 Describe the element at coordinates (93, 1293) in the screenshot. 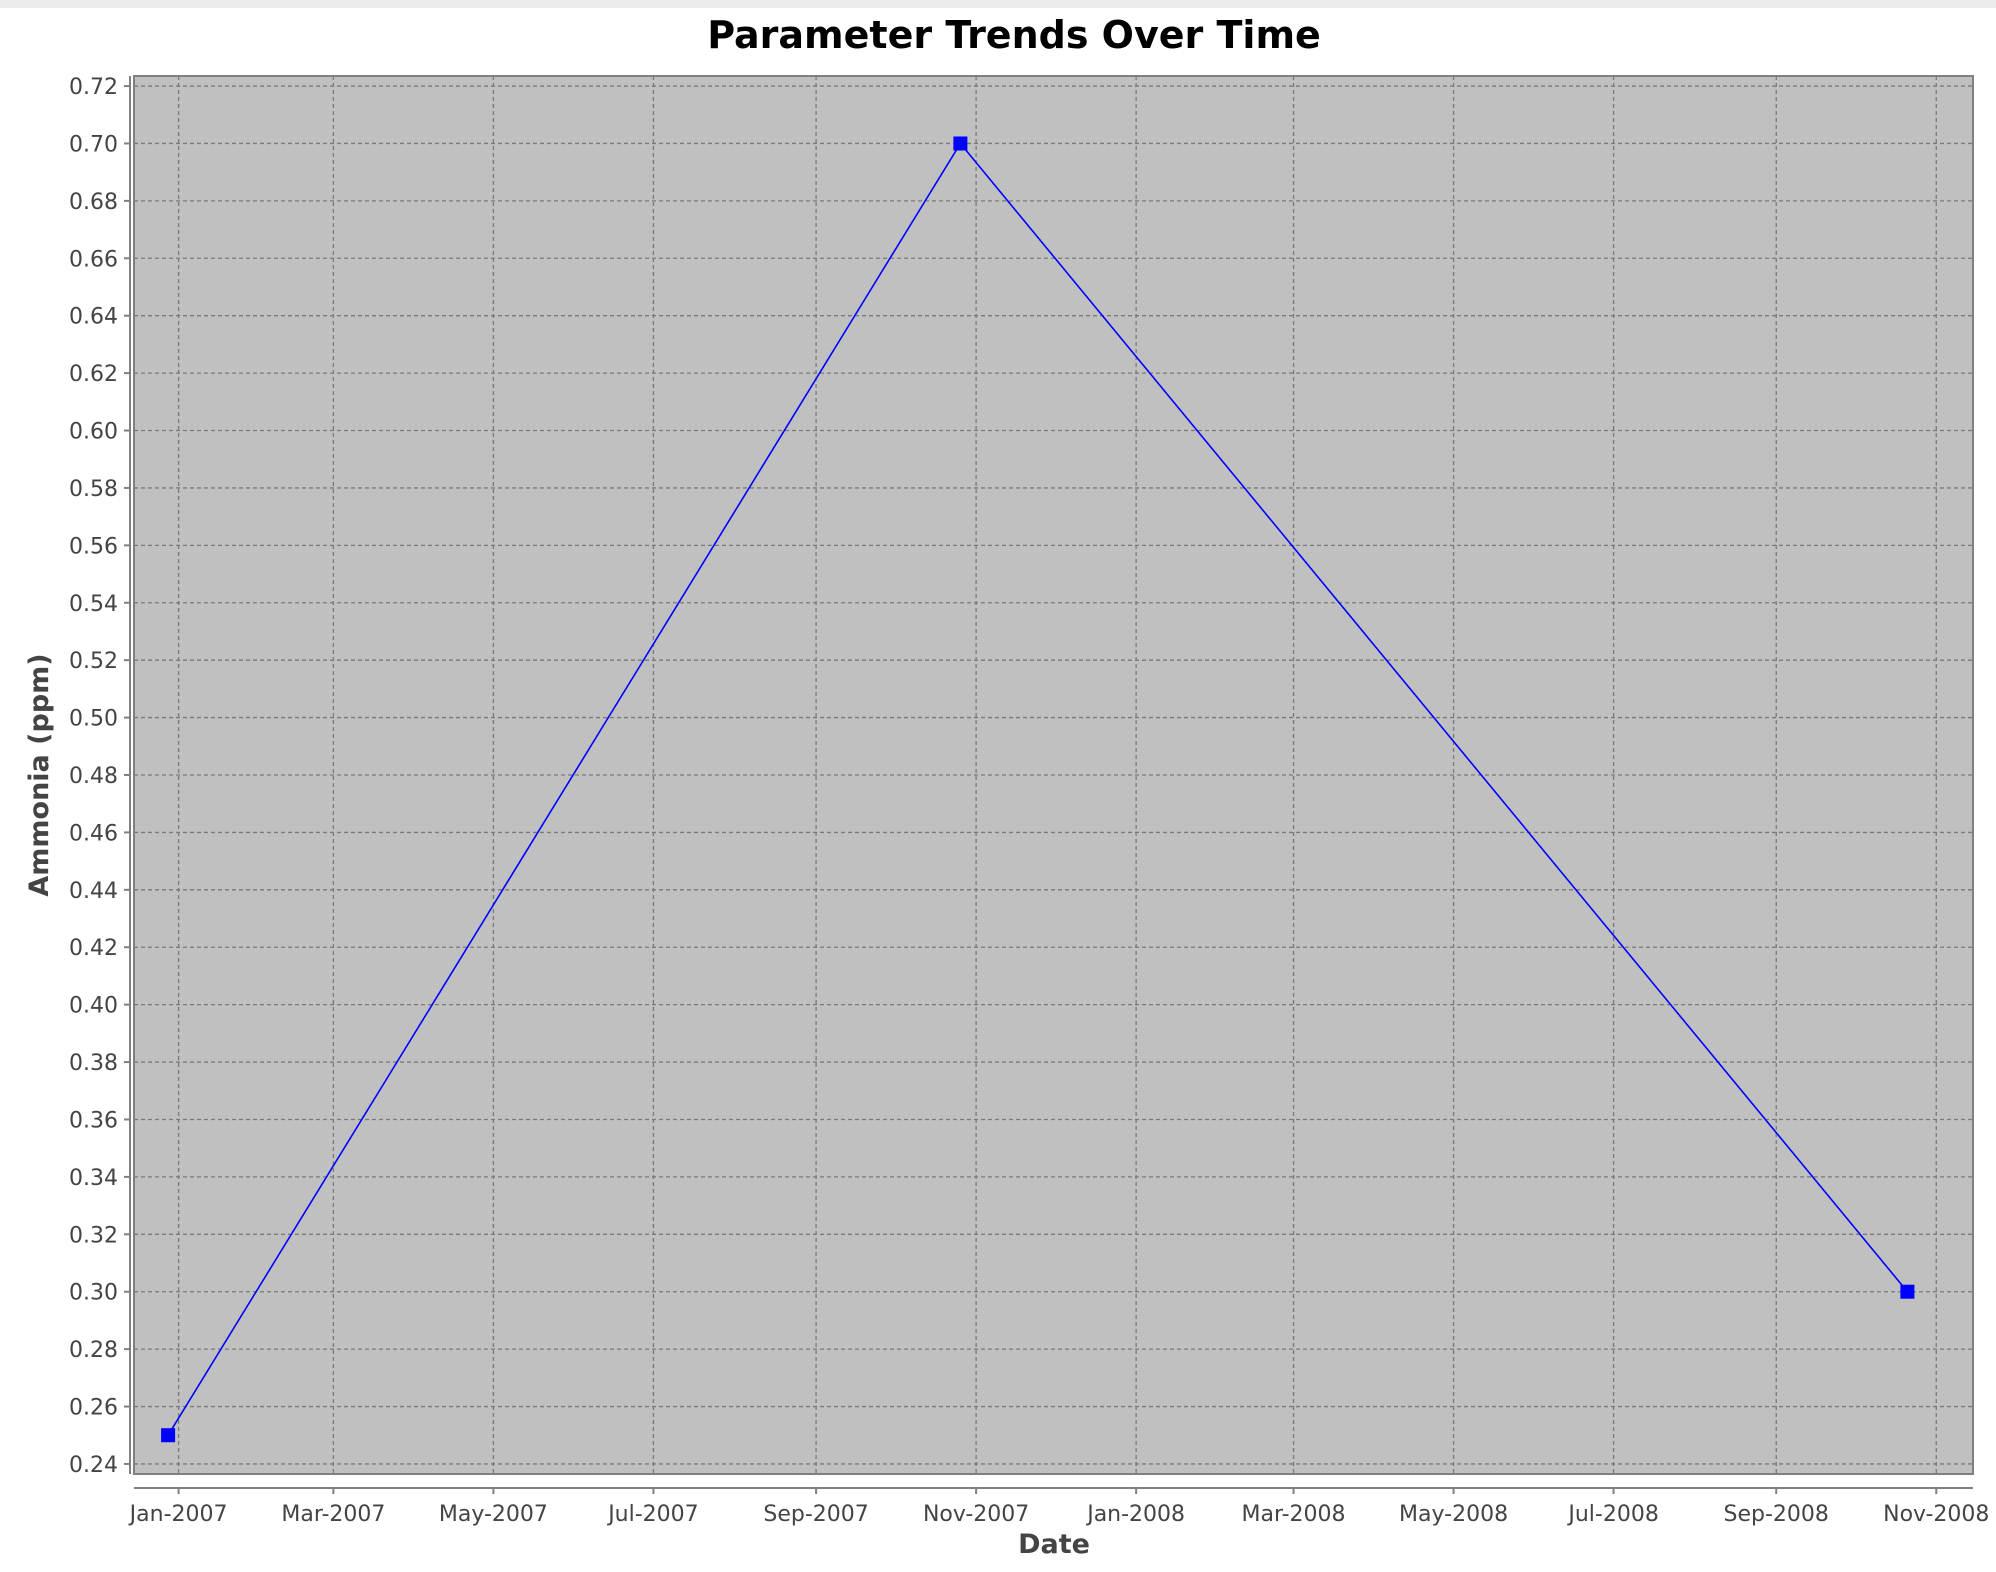

I see `y-tick-label: 0.30` at that location.